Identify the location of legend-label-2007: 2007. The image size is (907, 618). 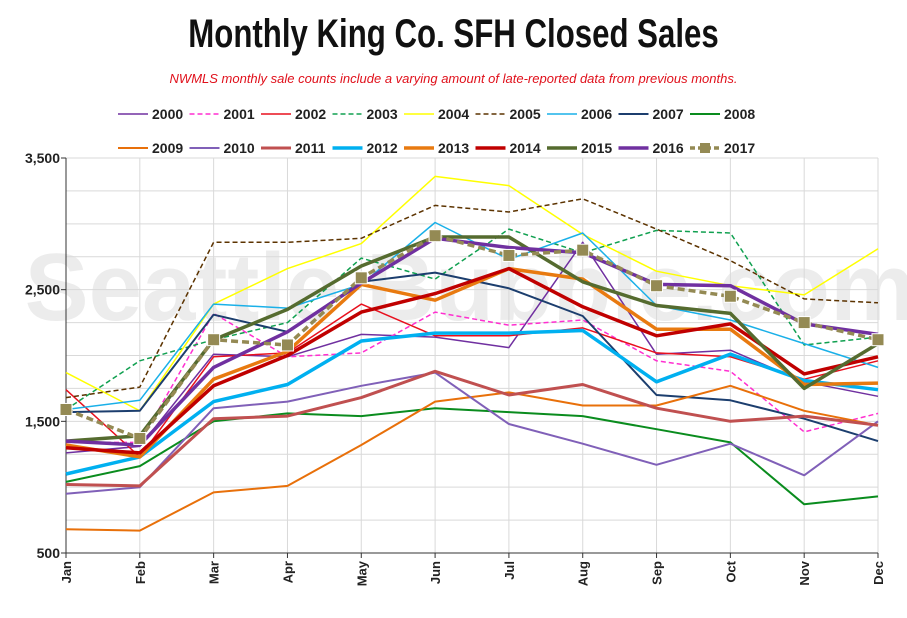
(668, 114).